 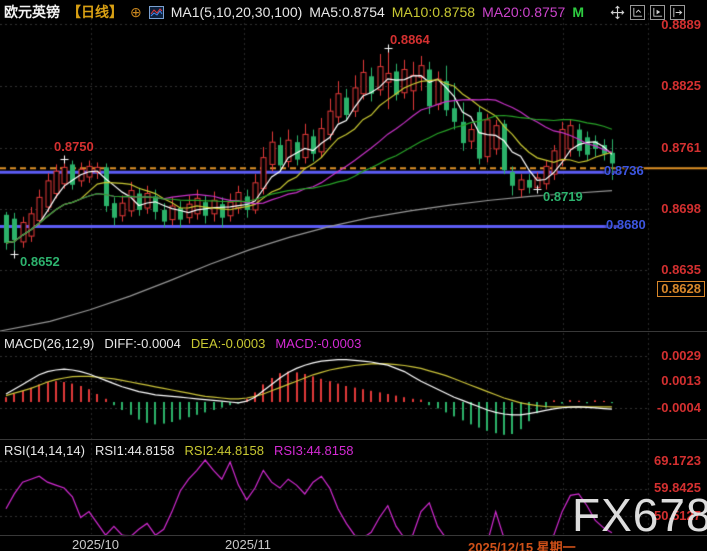 What do you see at coordinates (681, 269) in the screenshot?
I see `price-tick: 0.8635` at bounding box center [681, 269].